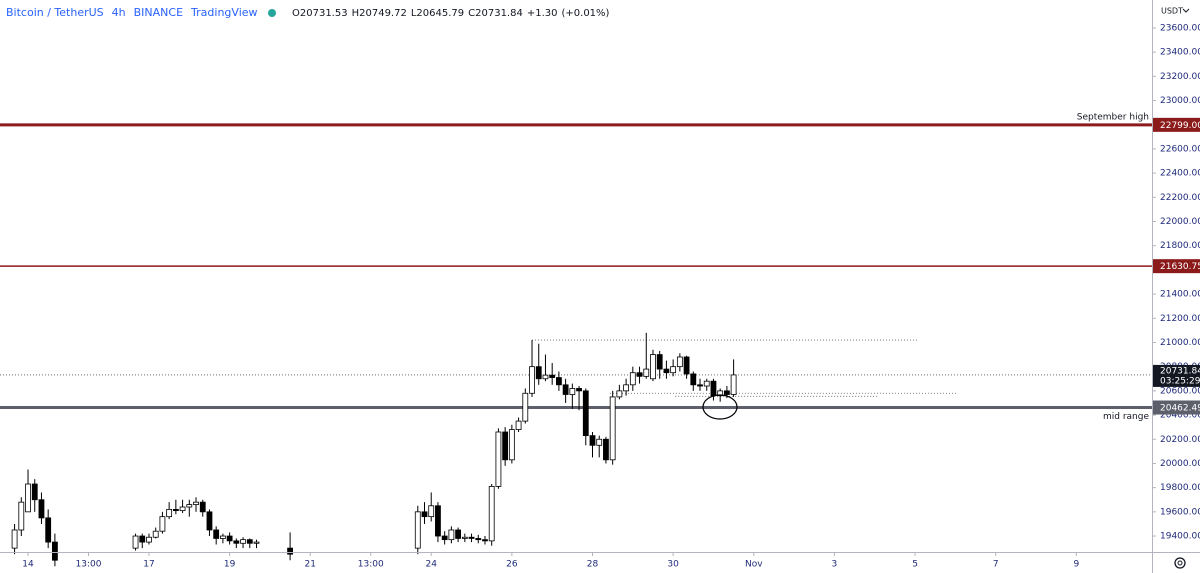 The width and height of the screenshot is (1200, 573). I want to click on y-tick-label: 23200.00, so click(1180, 77).